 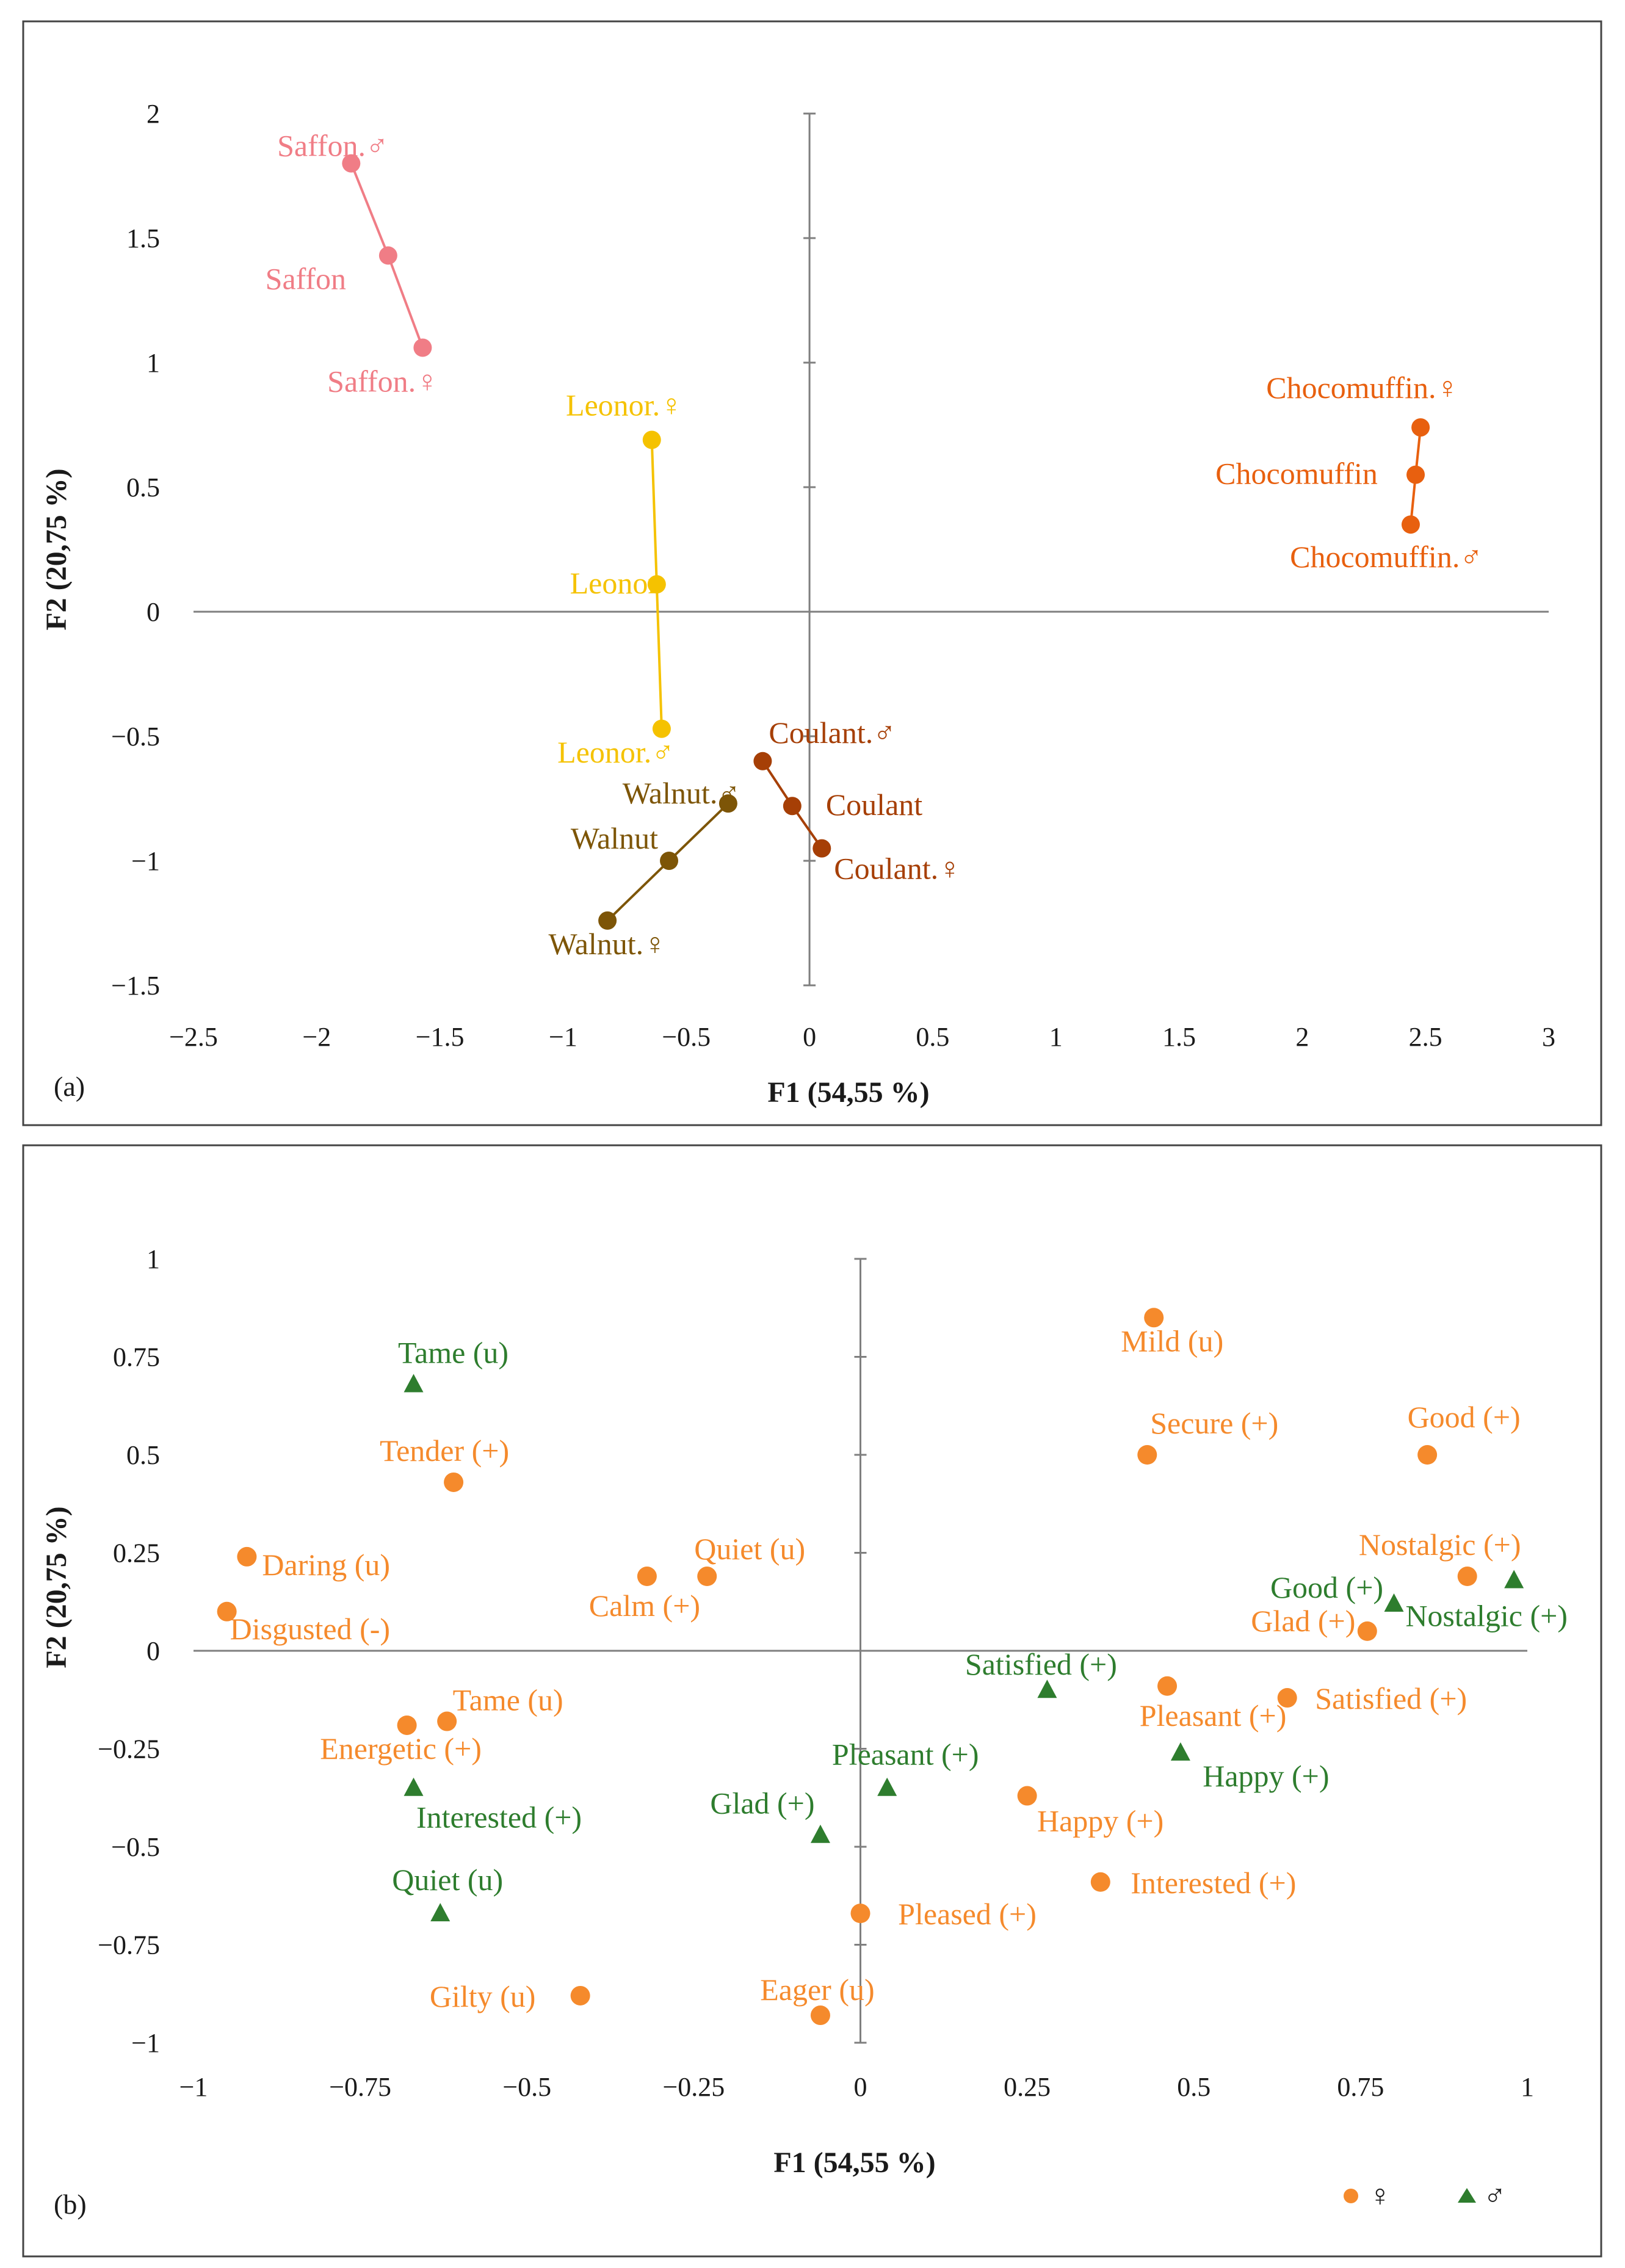 I want to click on data-label: Good (+), so click(x=1326, y=1587).